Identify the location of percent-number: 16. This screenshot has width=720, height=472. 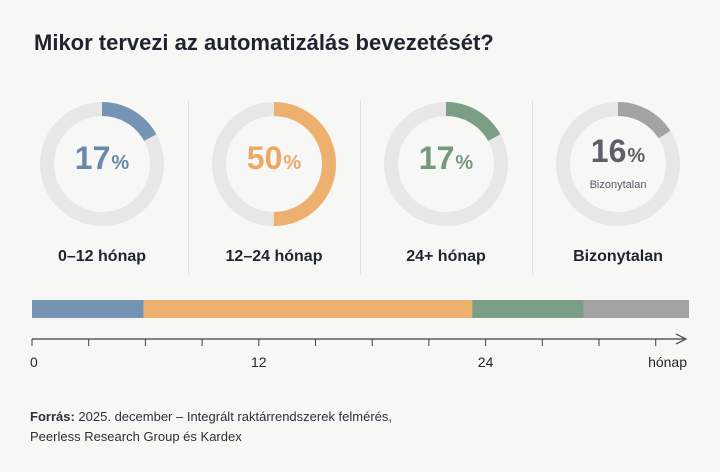
(608, 151).